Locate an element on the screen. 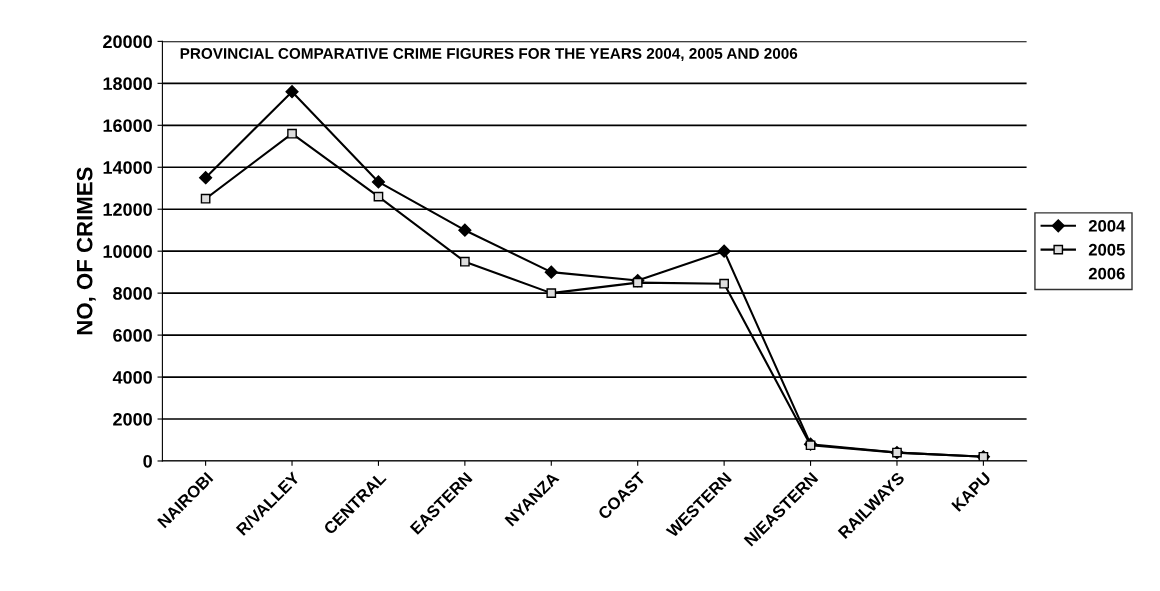 Image resolution: width=1160 pixels, height=591 pixels. text: 2006 is located at coordinates (1106, 273).